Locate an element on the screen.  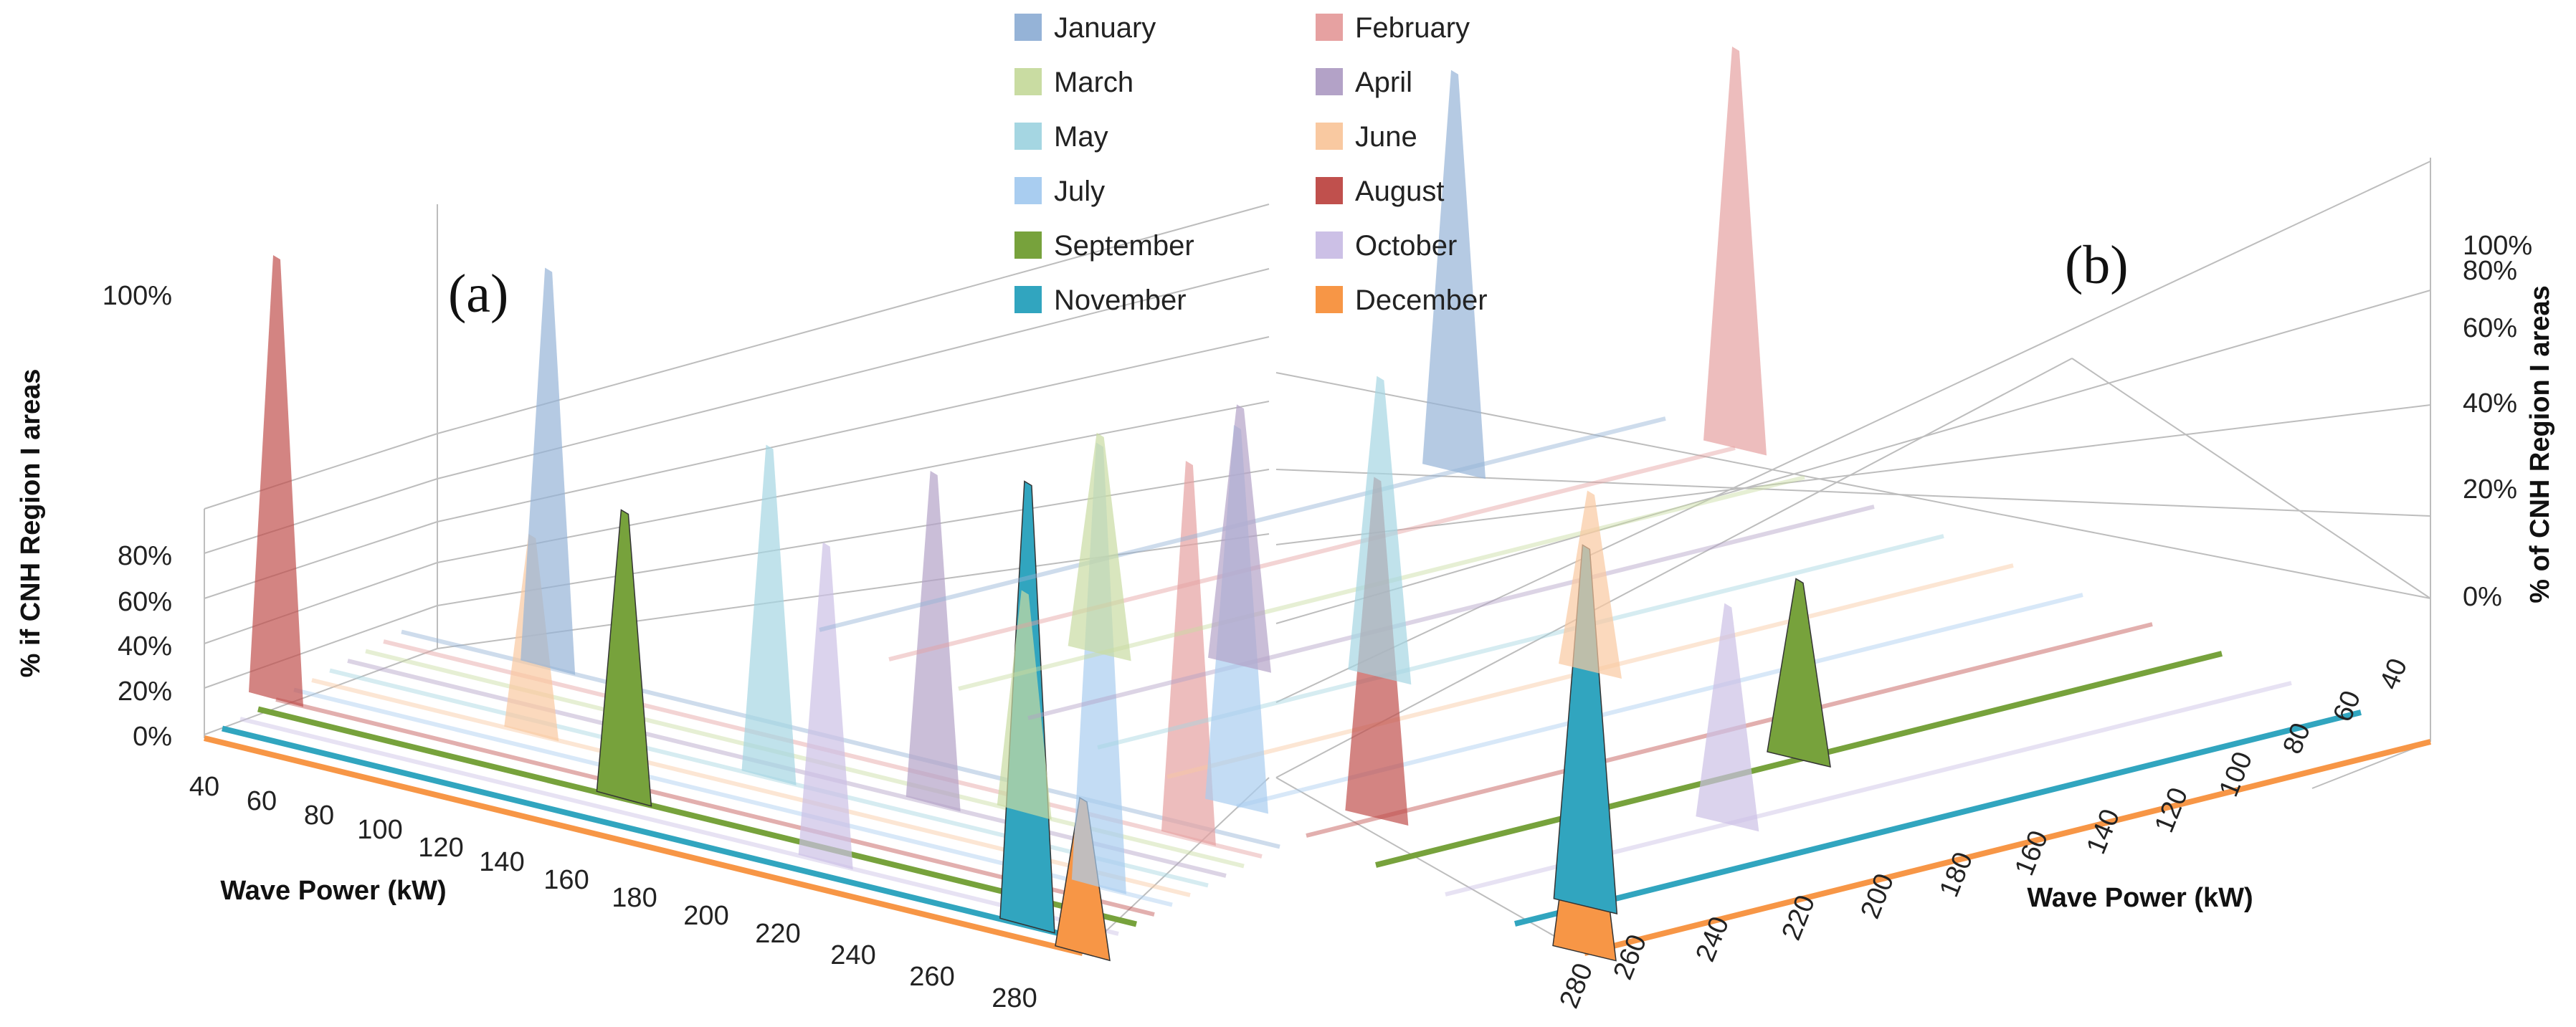
legend-label-august: August is located at coordinates (1400, 191).